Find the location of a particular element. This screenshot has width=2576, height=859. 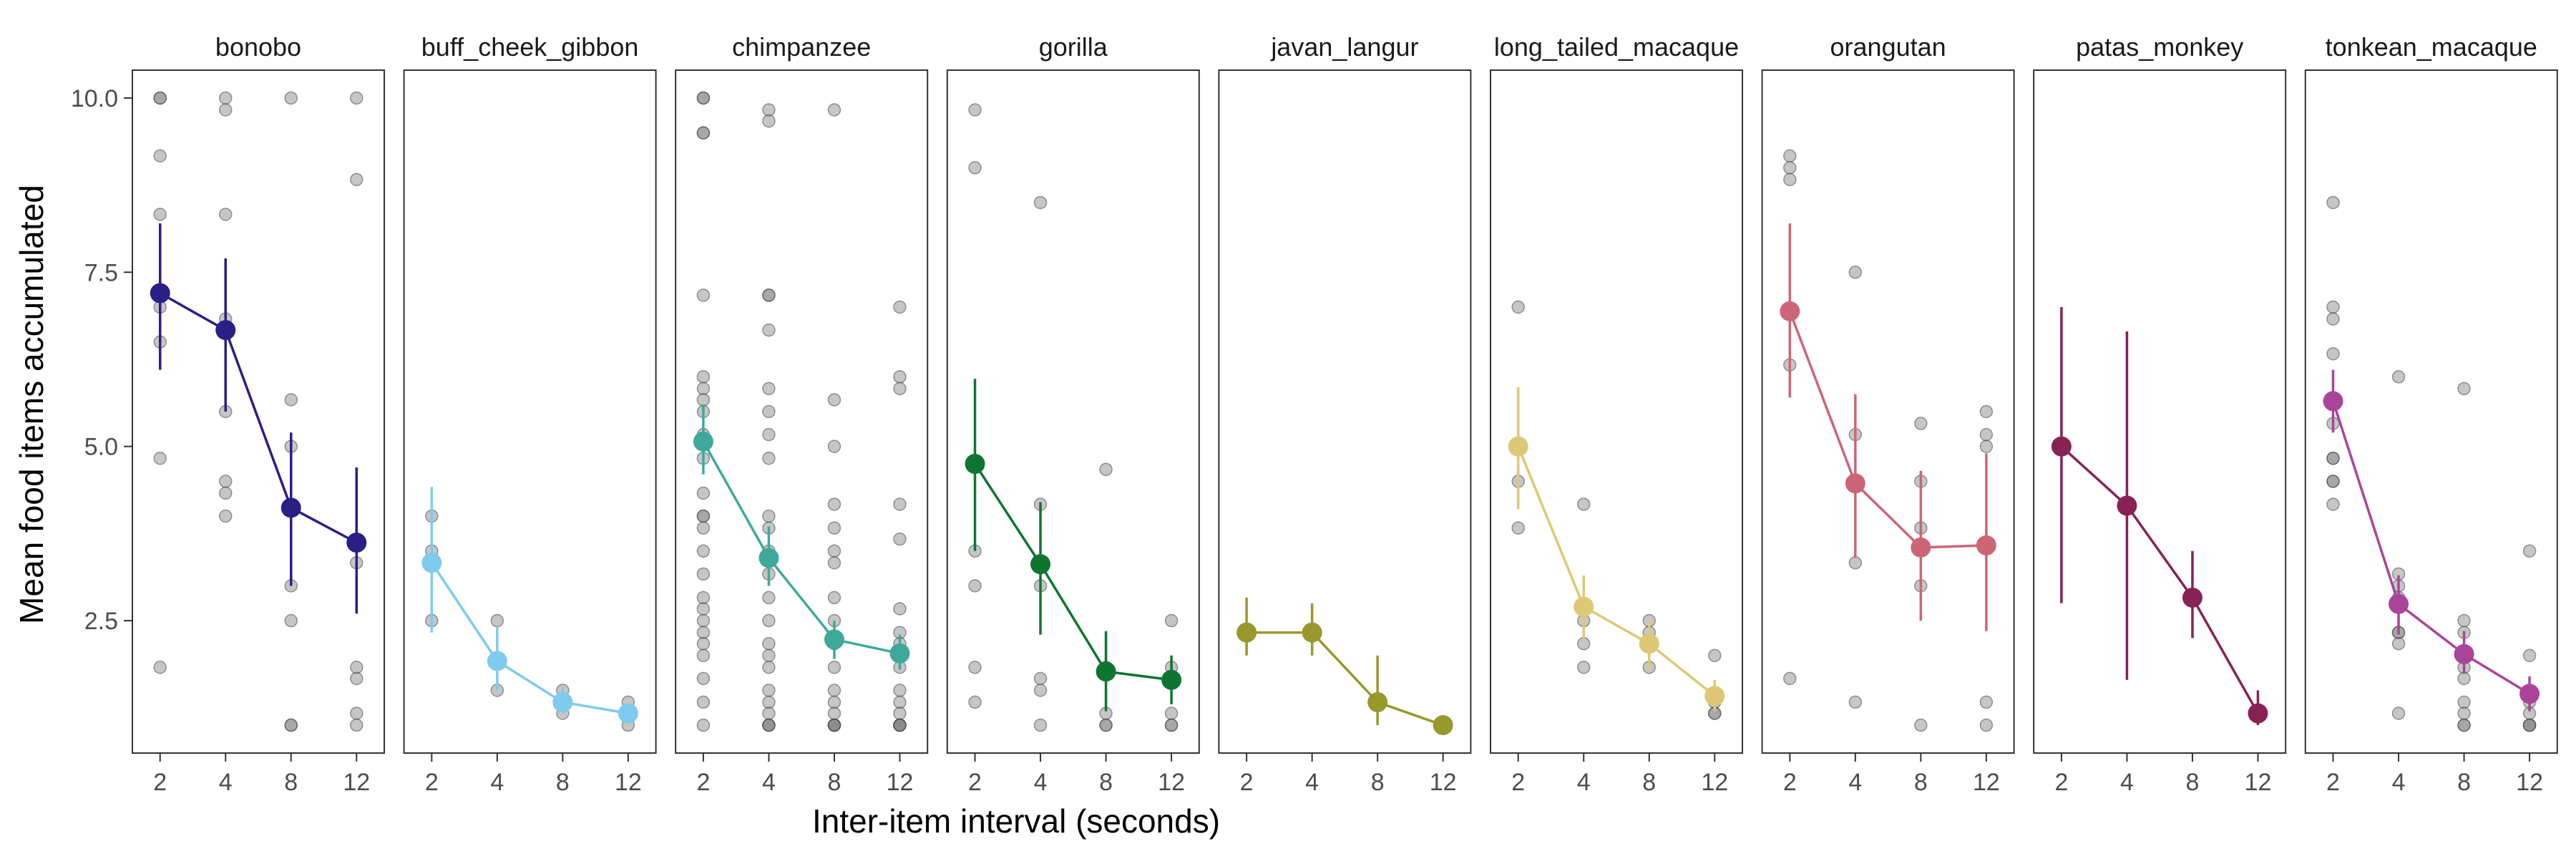

panel-patas-monkey: patas_monkey 2 4 8 12 is located at coordinates (2160, 414).